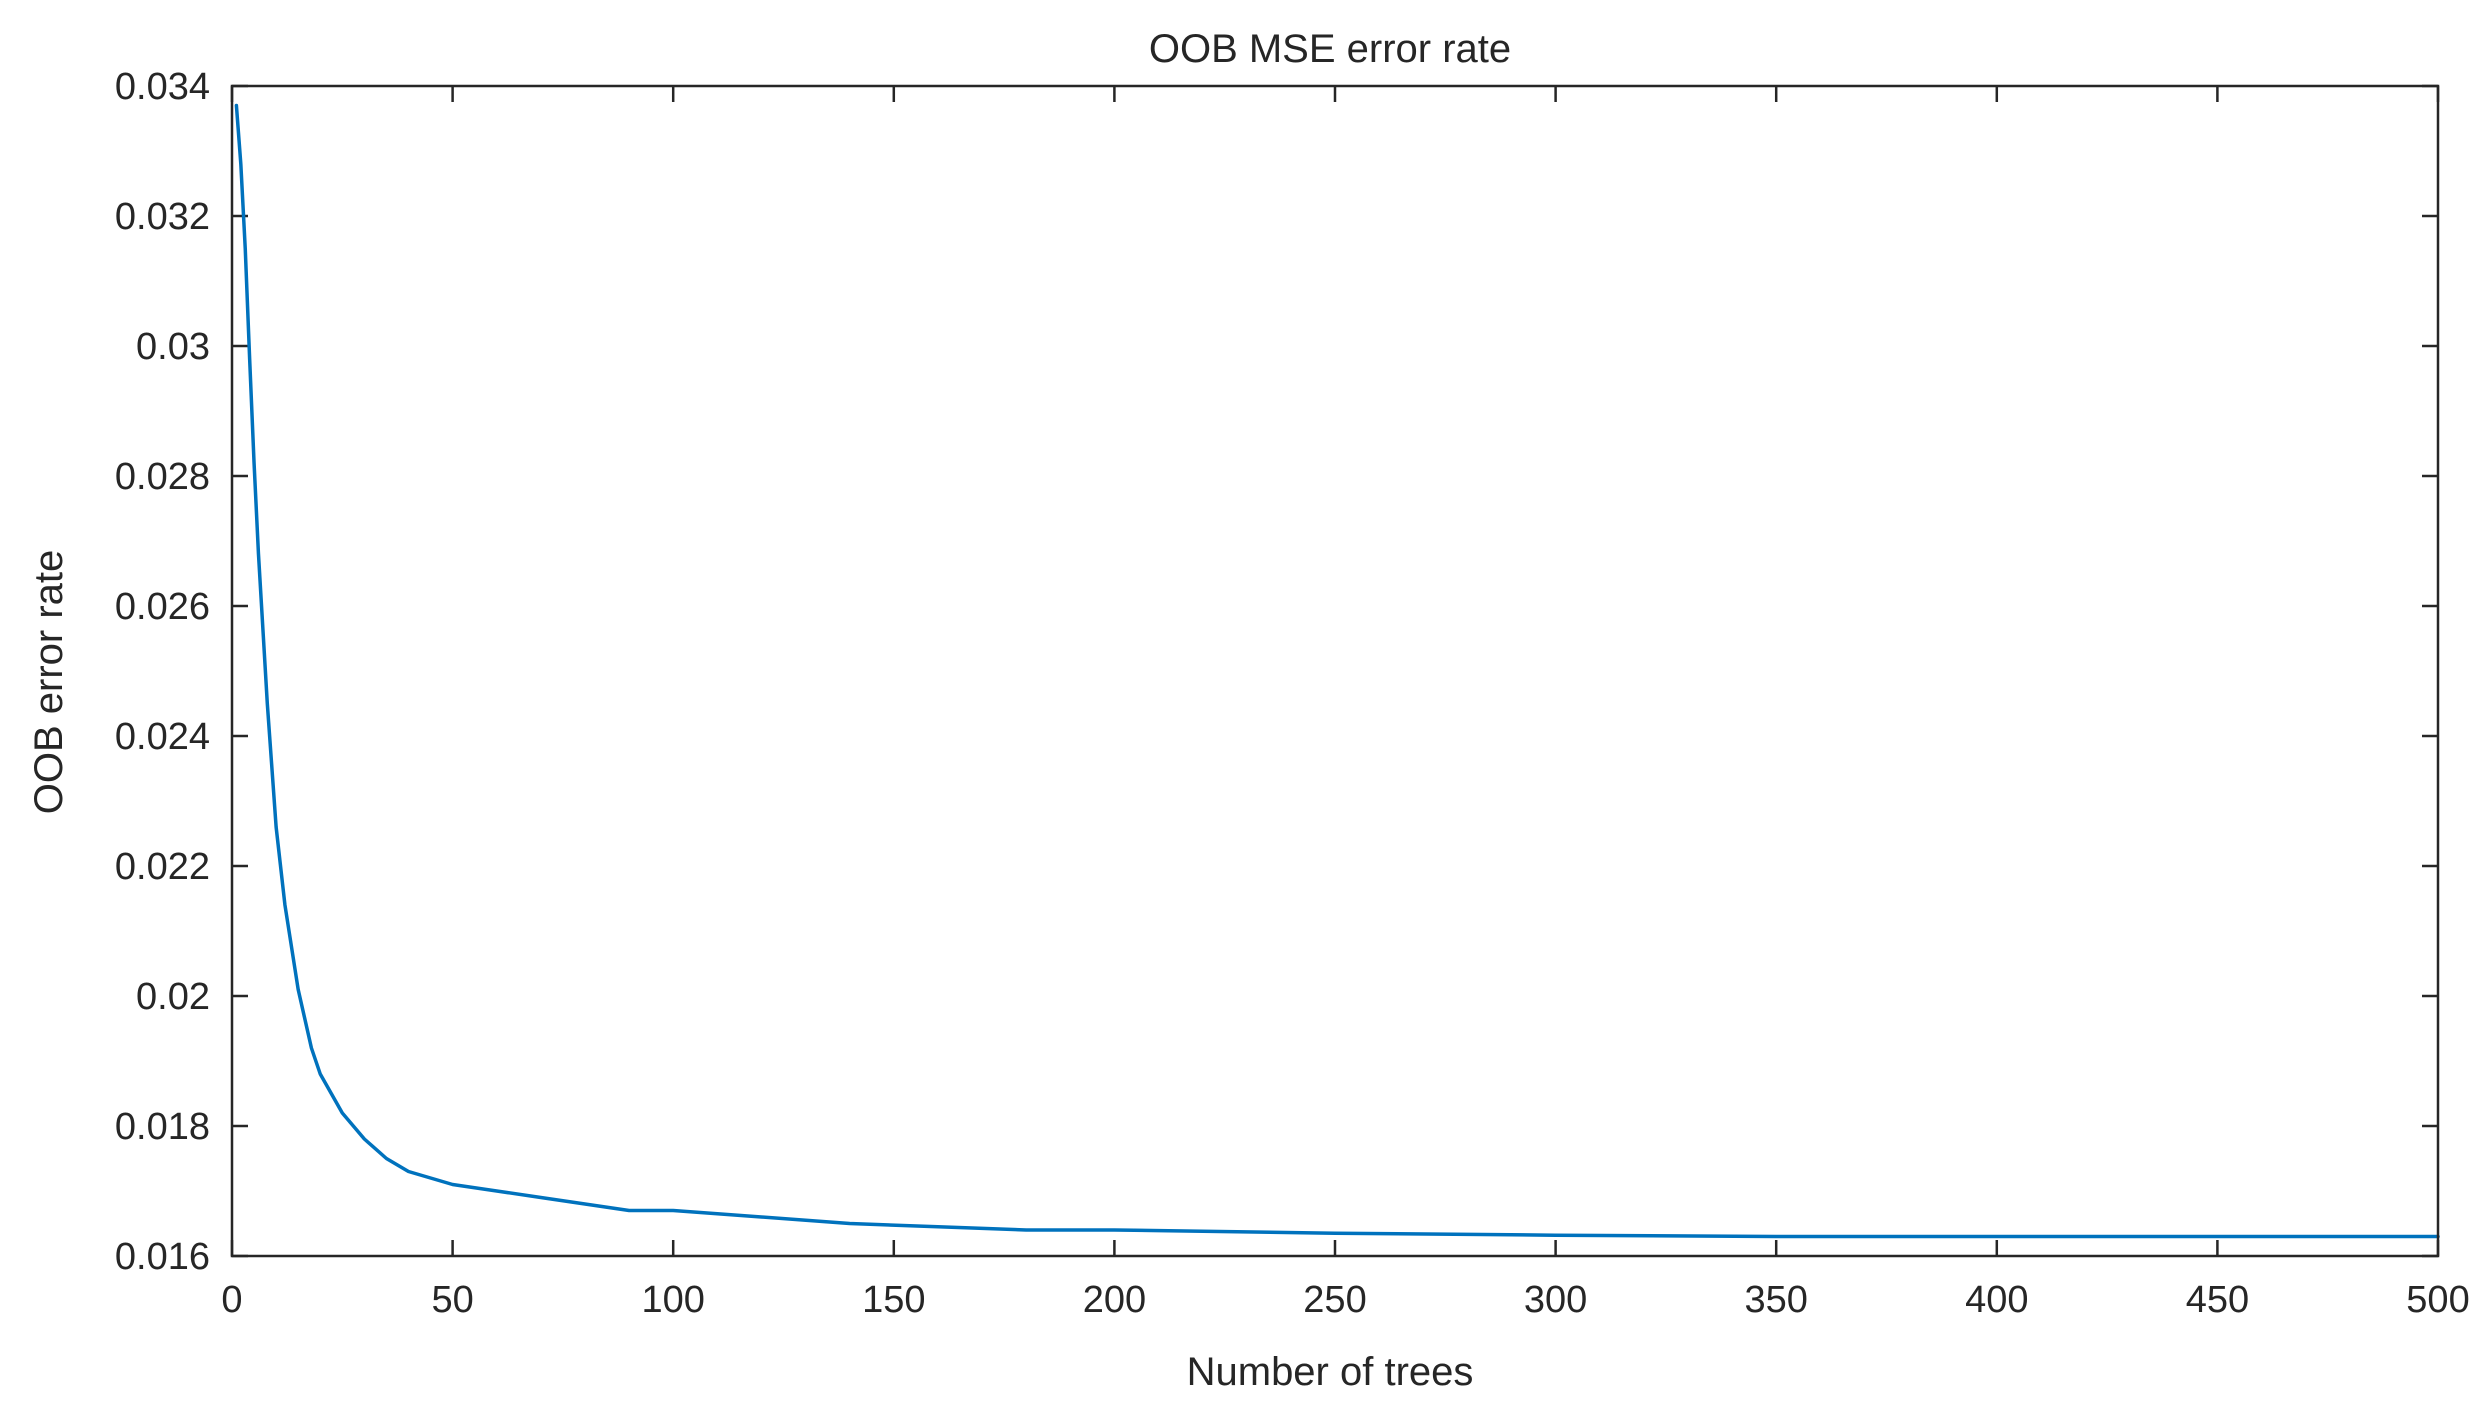 This screenshot has height=1414, width=2492. Describe the element at coordinates (1334, 1300) in the screenshot. I see `x-tick-label: 250` at that location.